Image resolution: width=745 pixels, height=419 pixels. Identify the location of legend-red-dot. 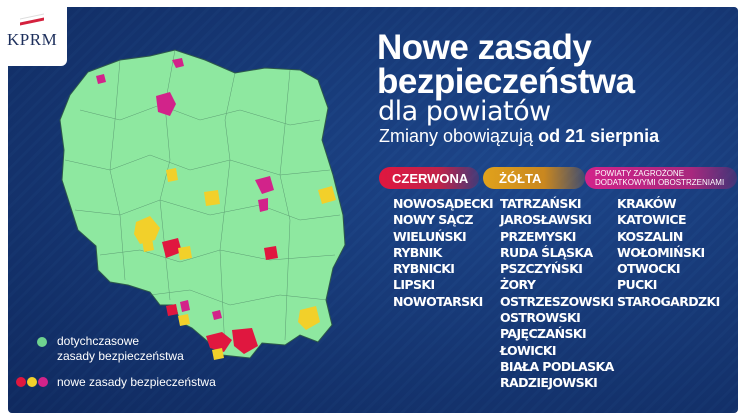
(21, 382).